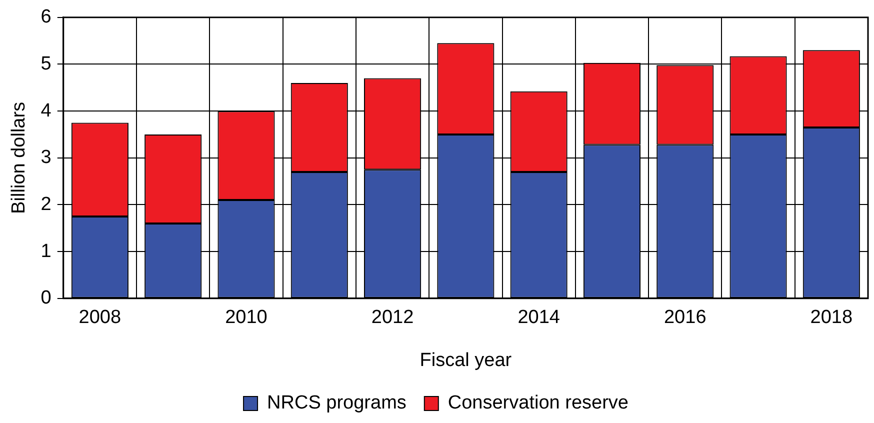 The width and height of the screenshot is (874, 423). What do you see at coordinates (46, 111) in the screenshot?
I see `y-tick-label: 4` at bounding box center [46, 111].